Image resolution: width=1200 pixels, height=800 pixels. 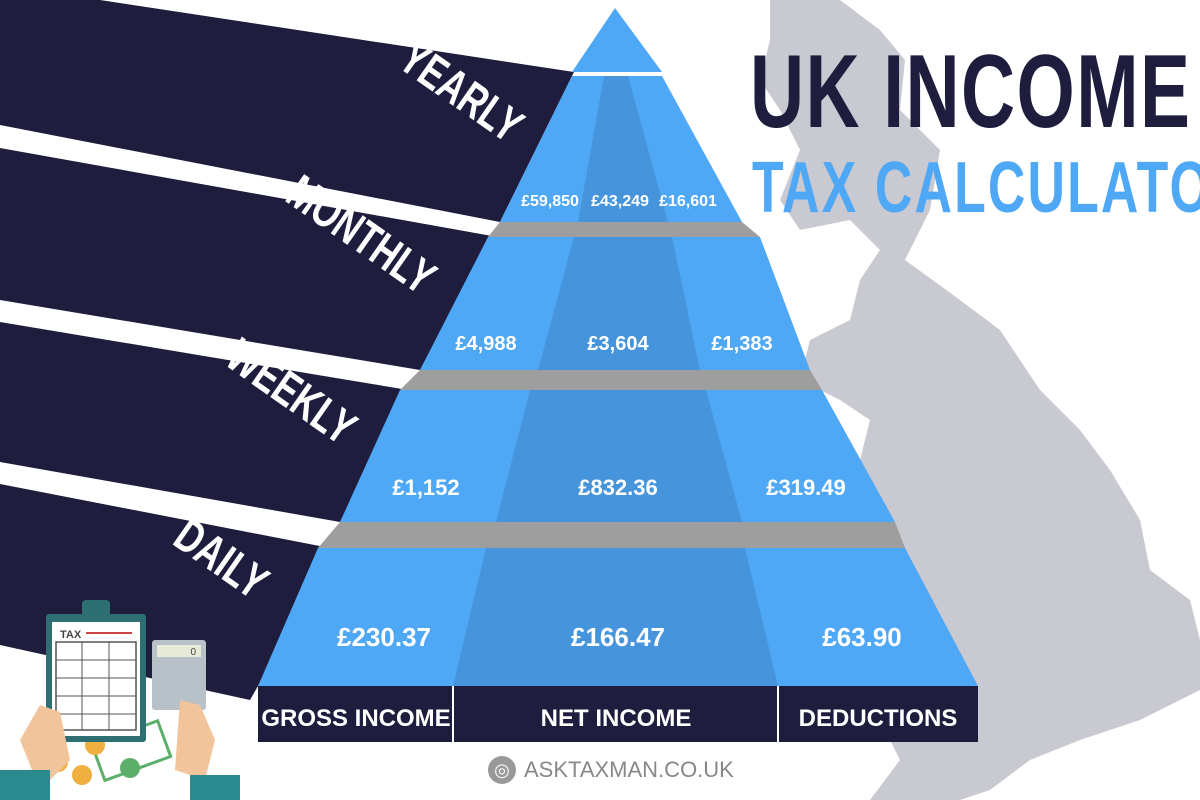 I want to click on website-text: ASKTAXMAN.CO.UK, so click(x=629, y=769).